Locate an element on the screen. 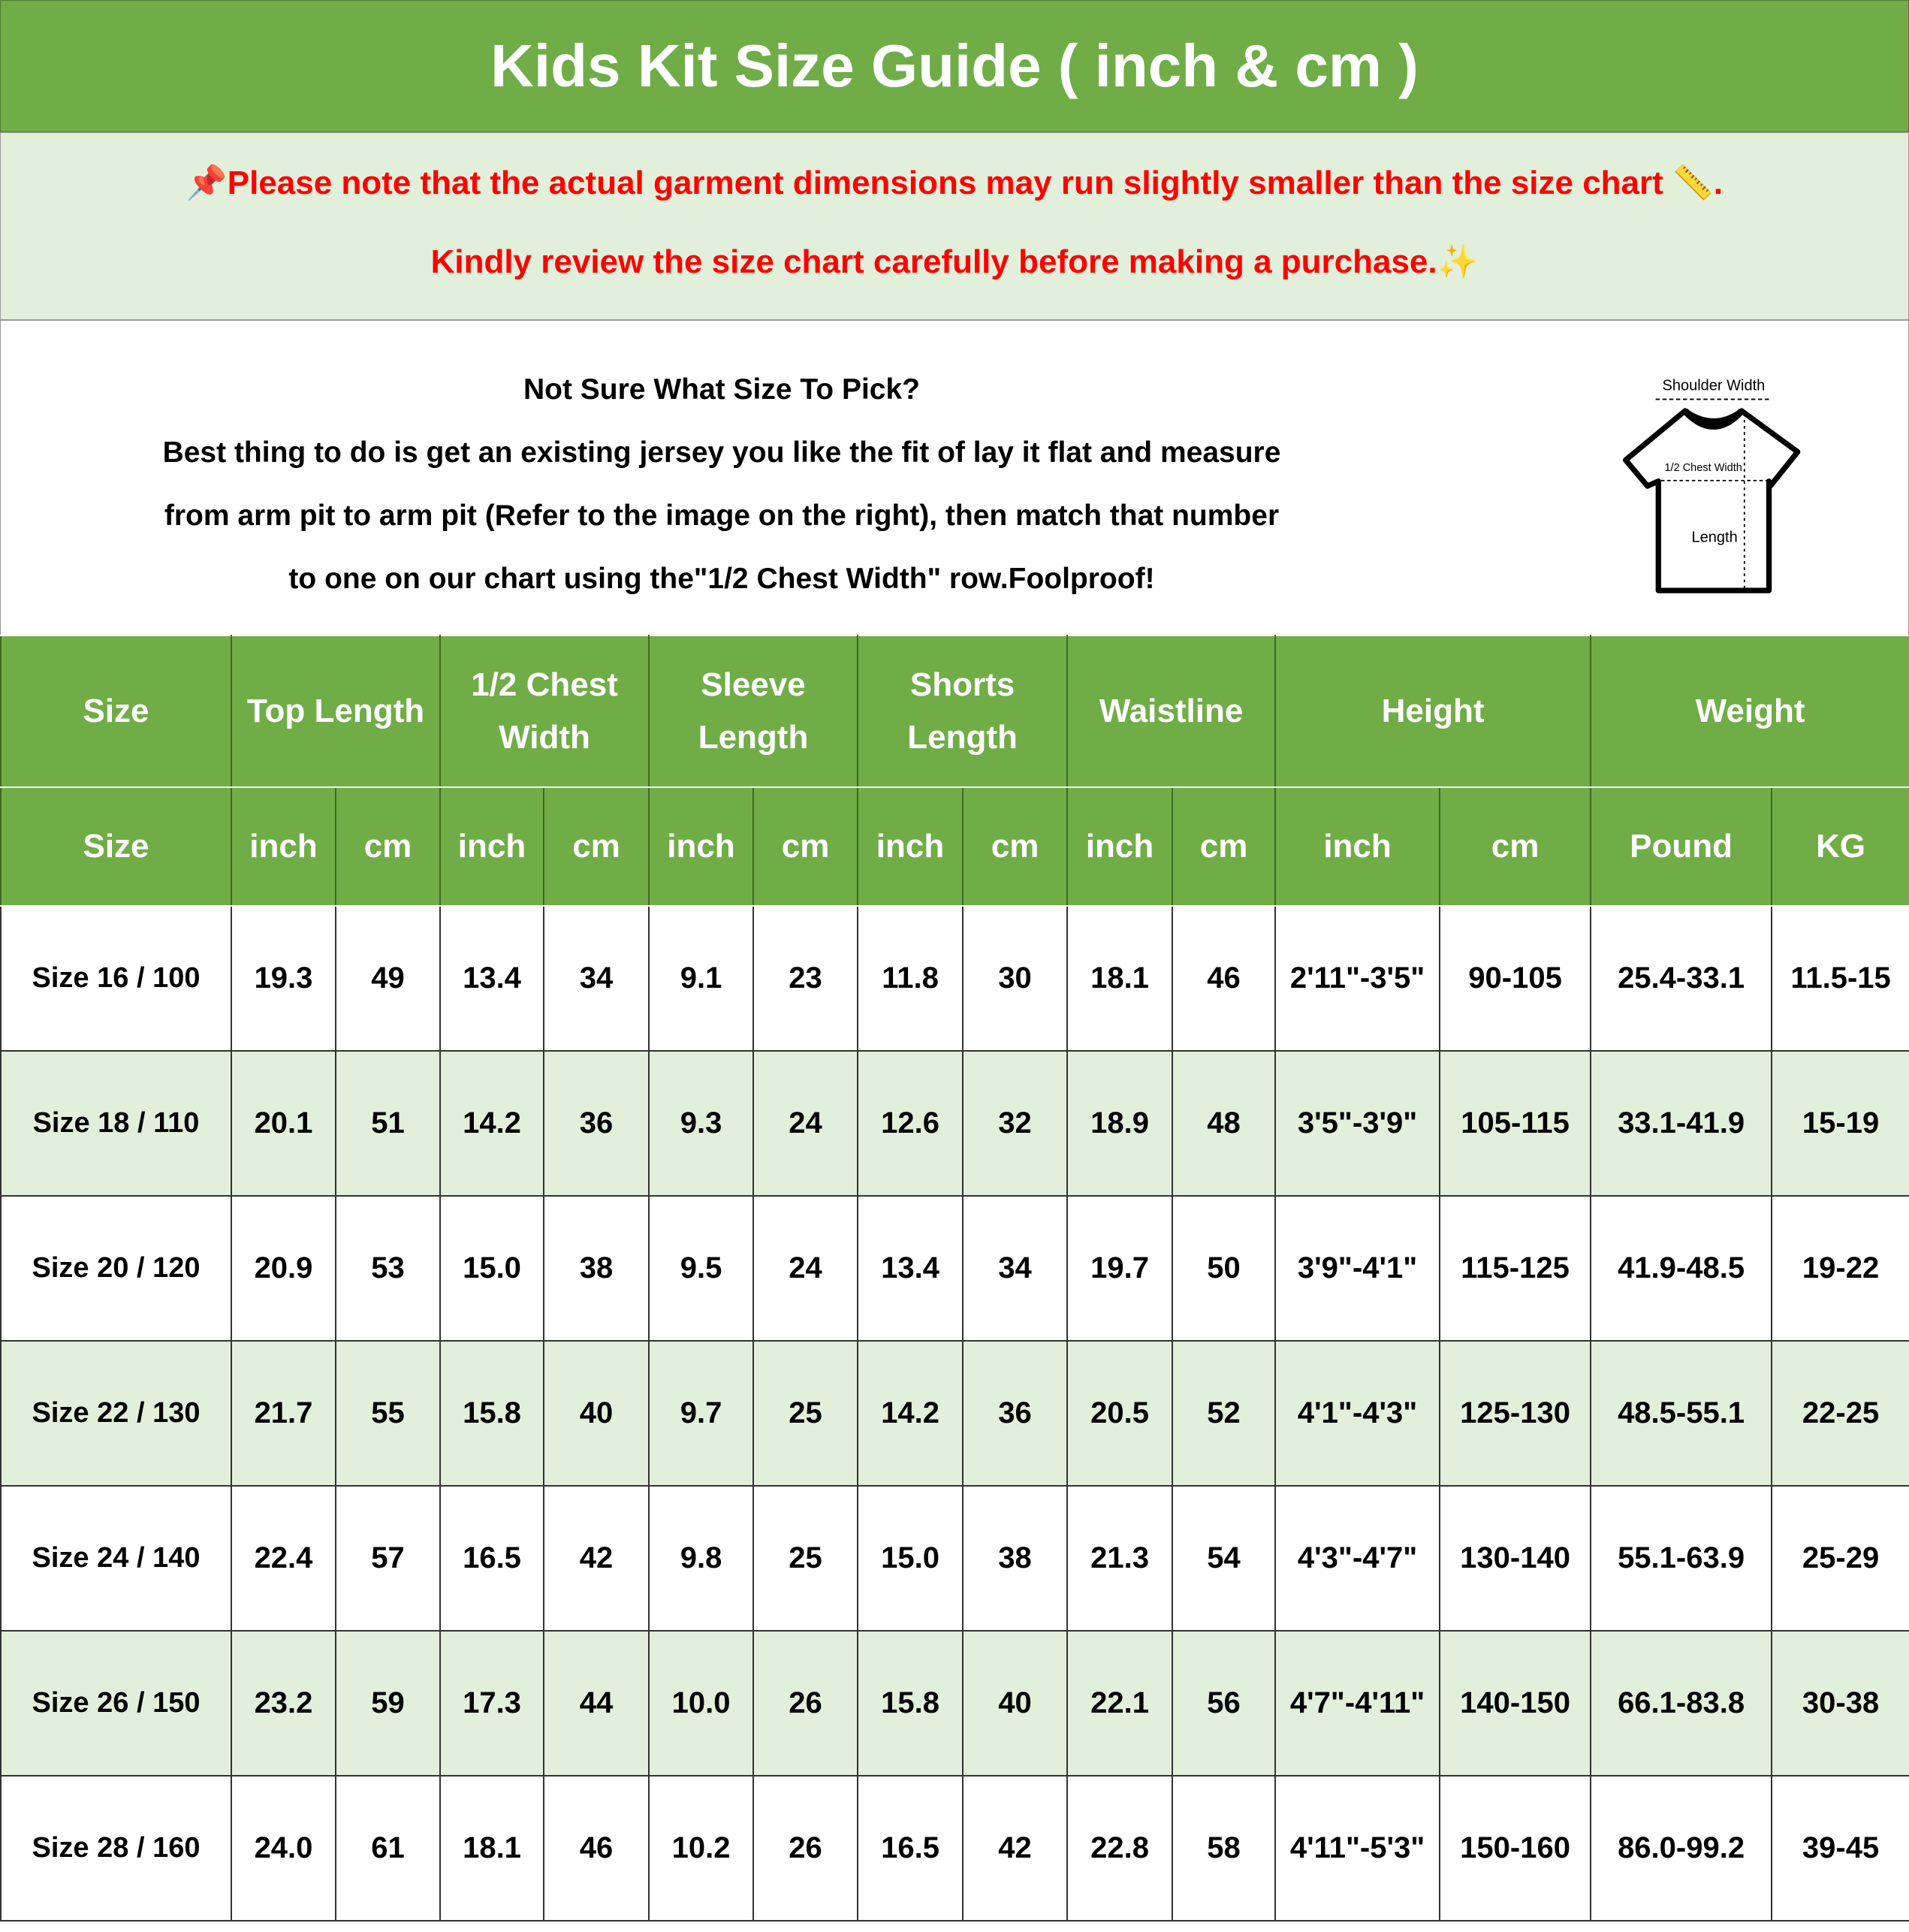  cell-value: 19-22 is located at coordinates (1841, 1267).